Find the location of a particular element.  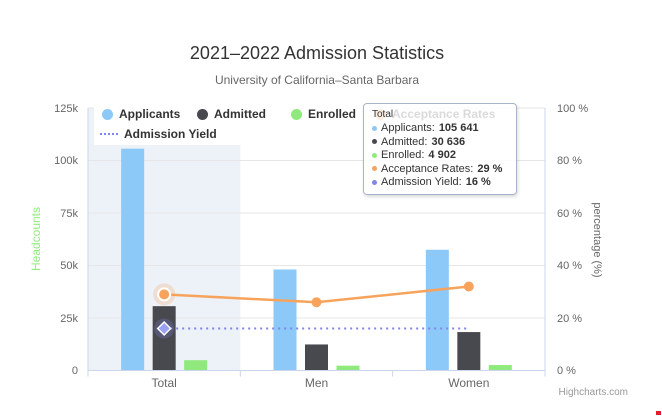

tooltip-row-enrolled: Enrolled: 4 902 is located at coordinates (440, 155).